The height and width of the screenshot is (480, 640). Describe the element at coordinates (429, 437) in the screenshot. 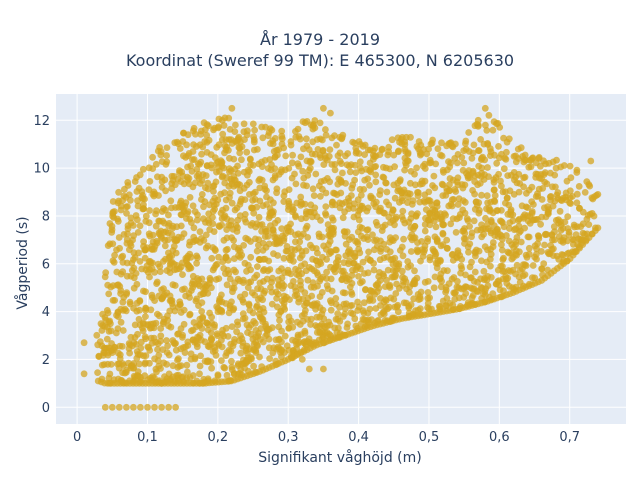

I see `x-tick-label: 0,5` at that location.